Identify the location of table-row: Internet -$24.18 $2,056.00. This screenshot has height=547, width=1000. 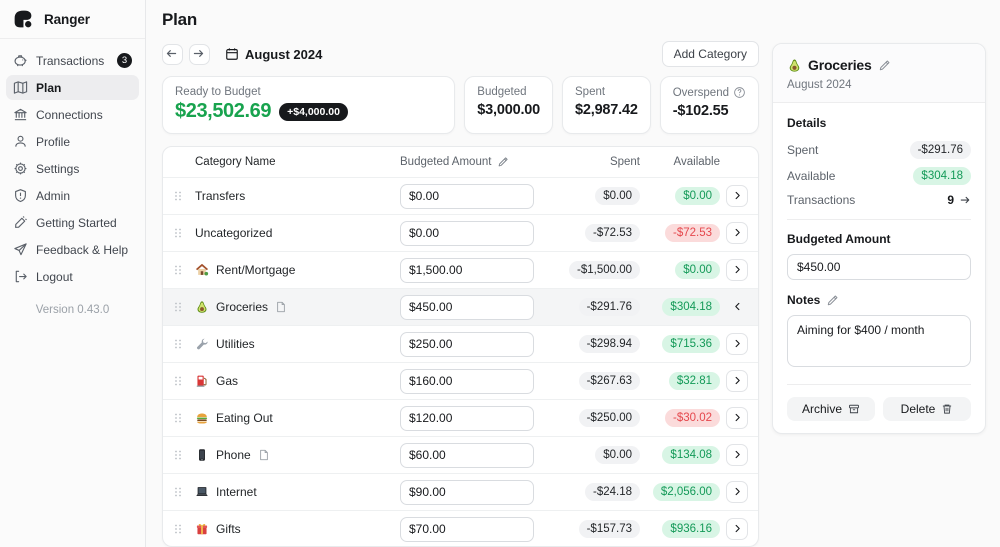
(460, 491).